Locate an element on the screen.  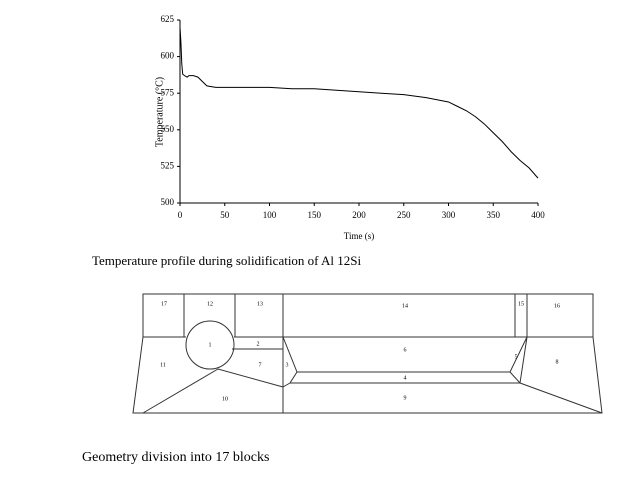
y-axis-label: Temperature (°C) is located at coordinates (159, 112).